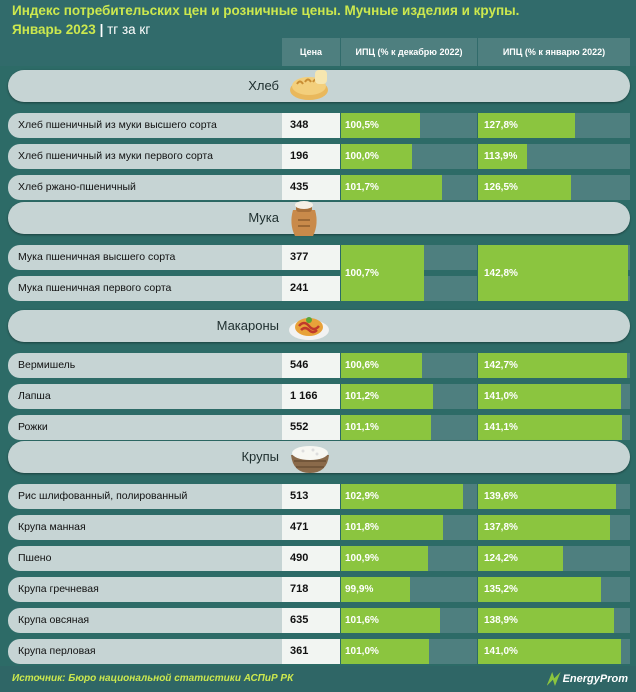 The width and height of the screenshot is (636, 692). What do you see at coordinates (311, 651) in the screenshot?
I see `price-cell: 361` at bounding box center [311, 651].